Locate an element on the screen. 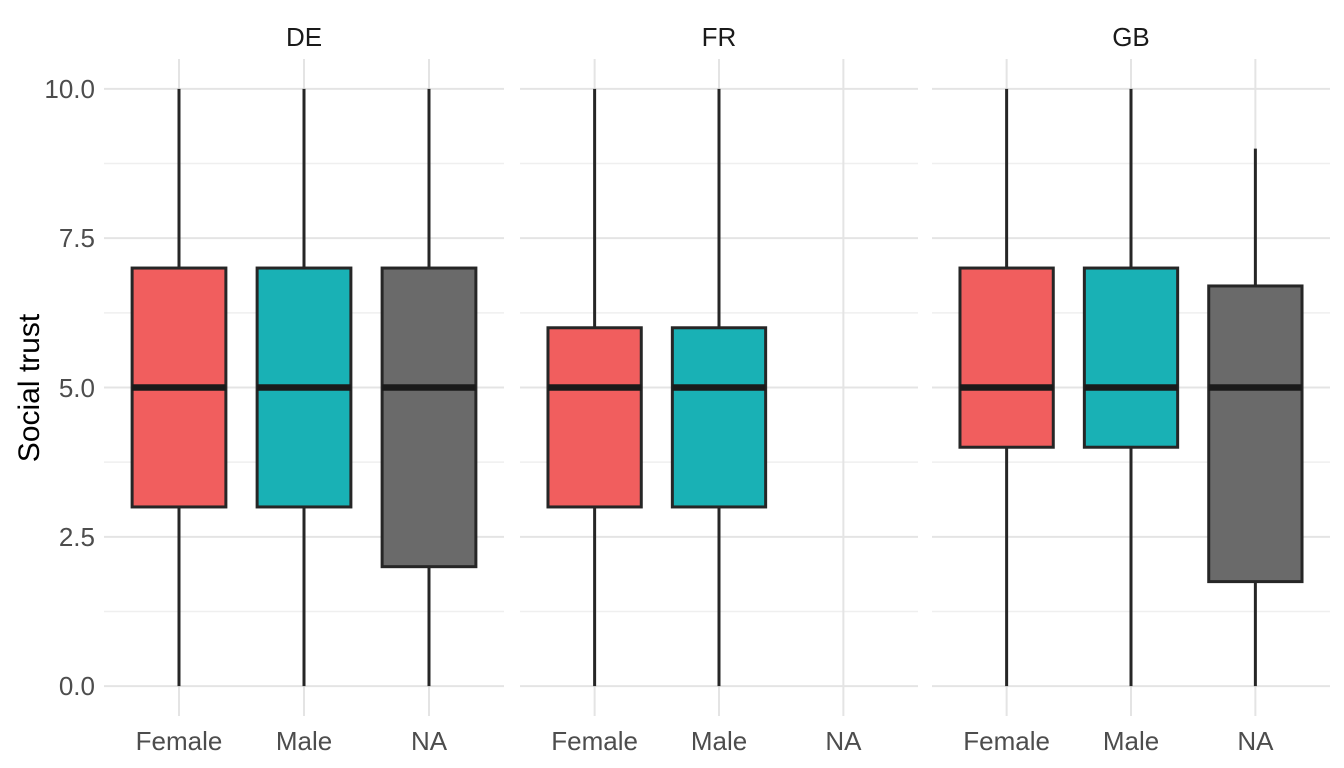 The image size is (1344, 768). facet-title-fr: FR is located at coordinates (719, 37).